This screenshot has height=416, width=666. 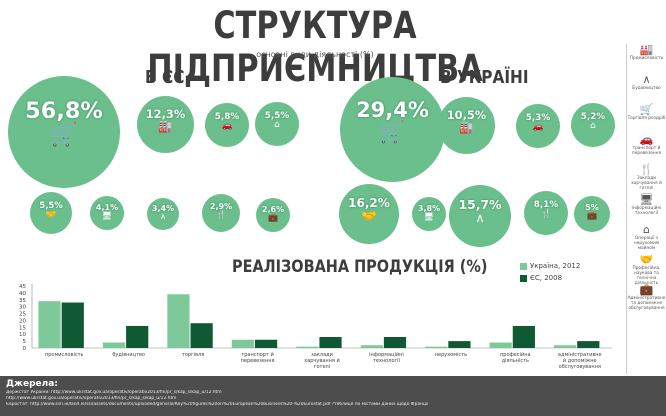 I want to click on sidebar-item-label: Торгівля роздріб, so click(x=646, y=118).